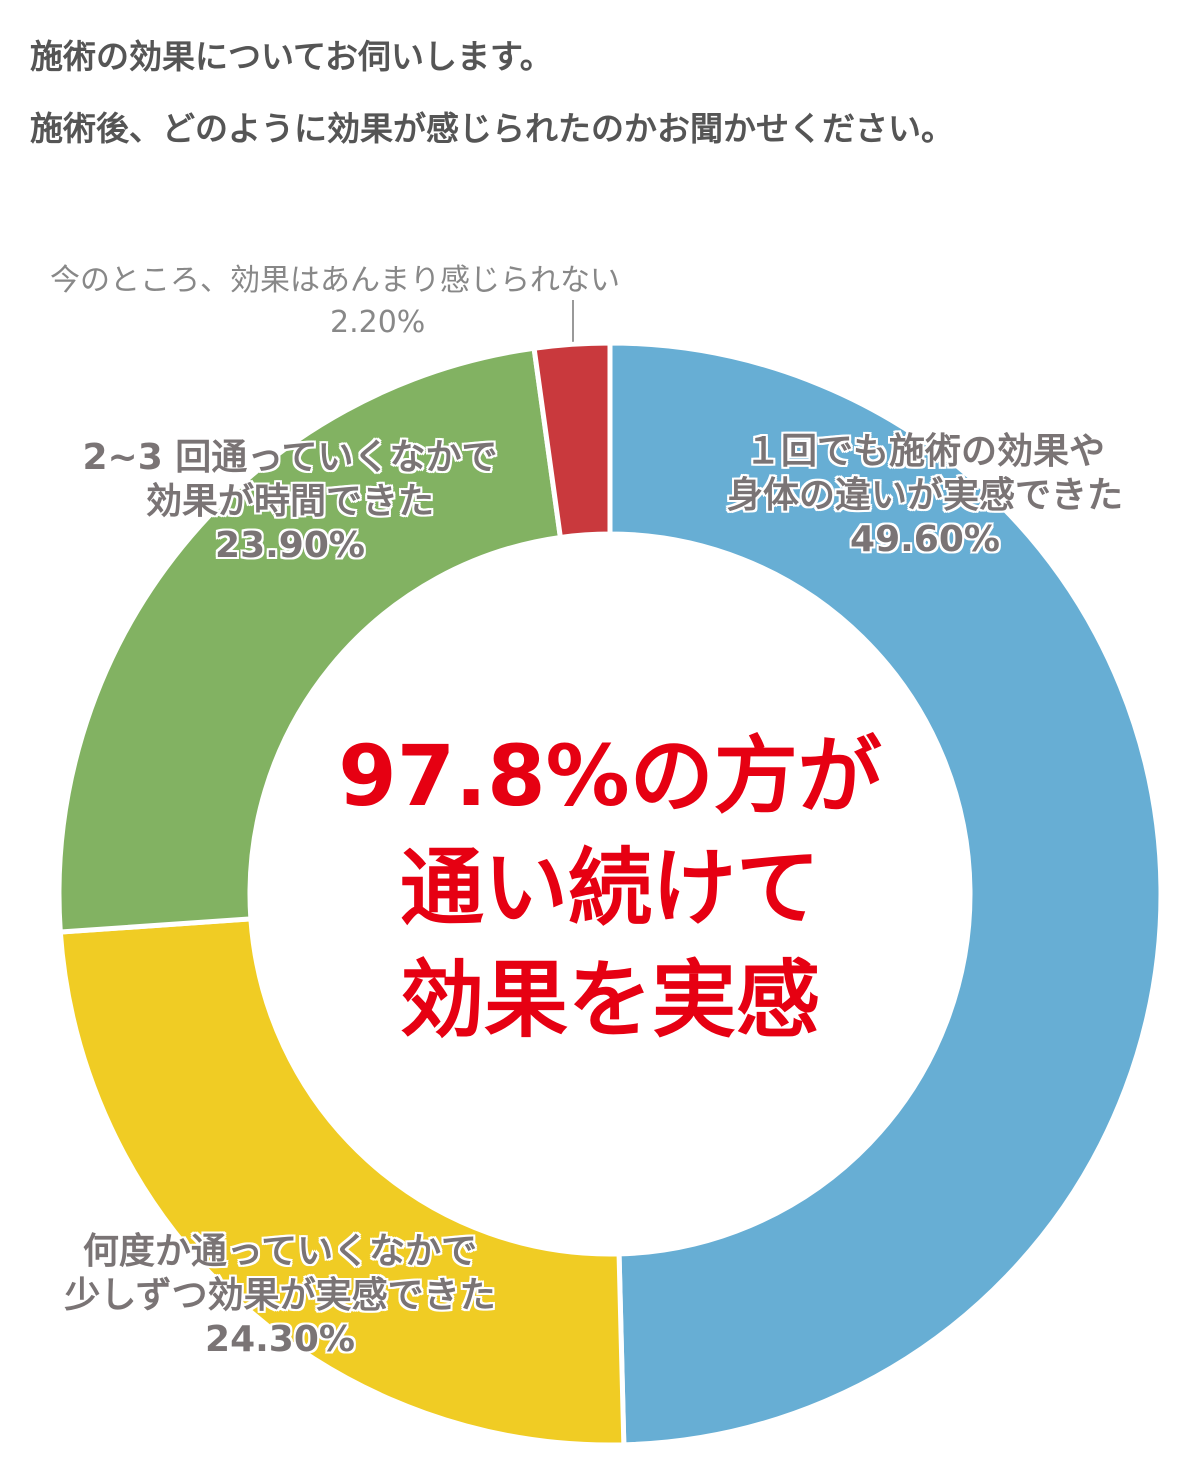  I want to click on slice-label-2: 2~3 回通っていくなかで 効果が時間できた 23.90%, so click(290, 502).